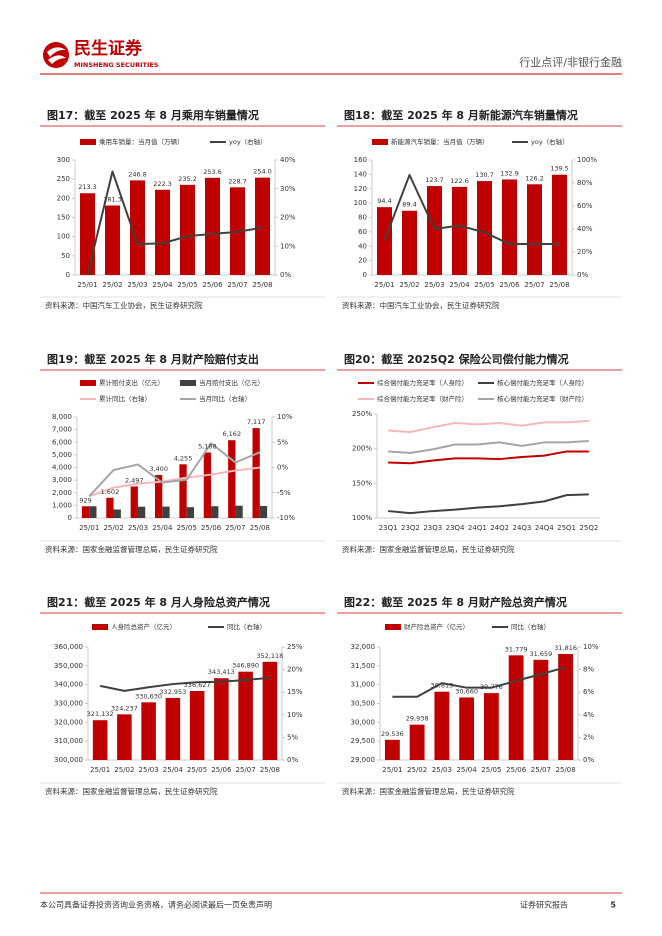  I want to click on value-label: 324,237, so click(124, 708).